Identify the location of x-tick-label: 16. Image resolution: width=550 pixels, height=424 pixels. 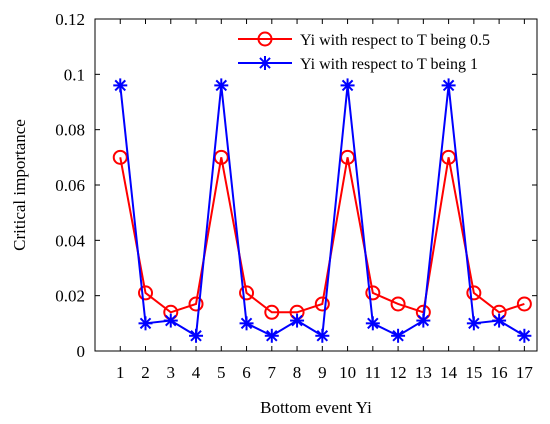
(499, 372).